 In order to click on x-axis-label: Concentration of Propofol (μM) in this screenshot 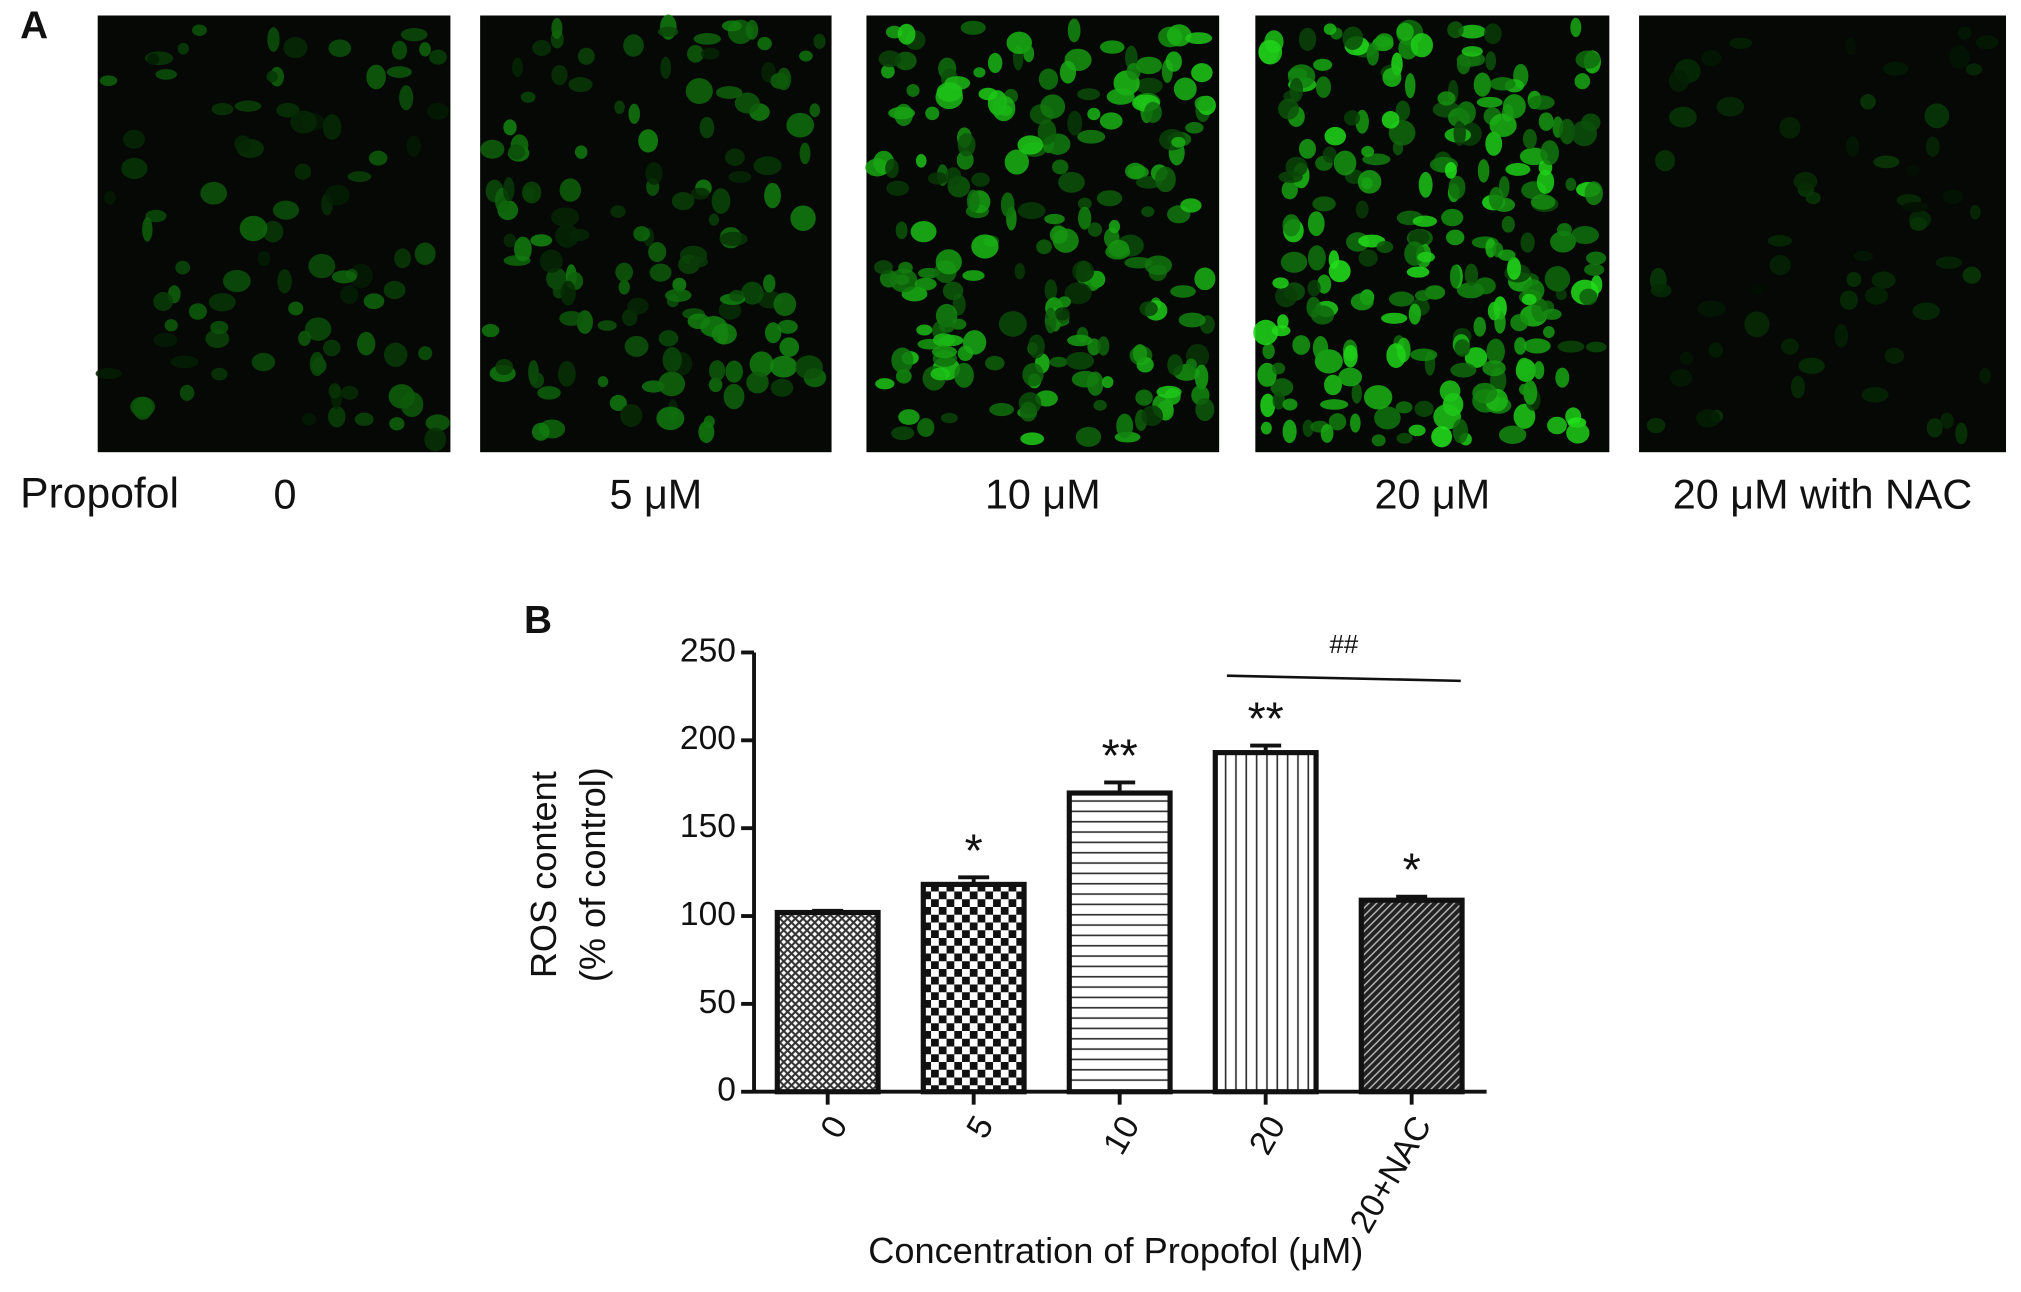, I will do `click(1115, 1250)`.